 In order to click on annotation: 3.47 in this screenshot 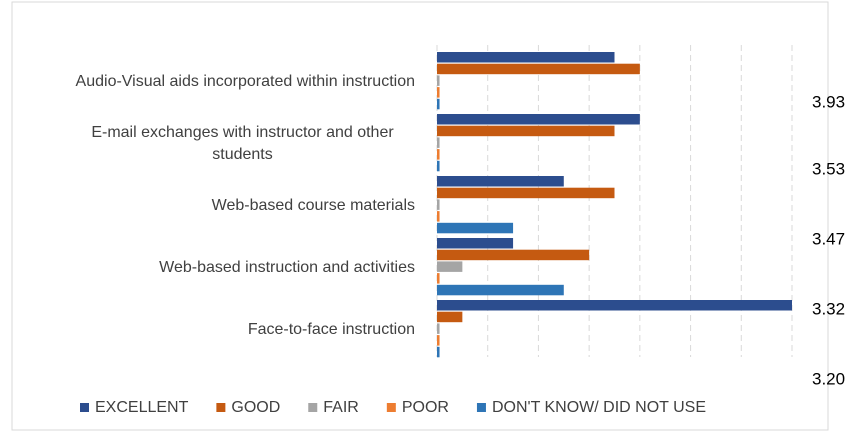, I will do `click(828, 238)`.